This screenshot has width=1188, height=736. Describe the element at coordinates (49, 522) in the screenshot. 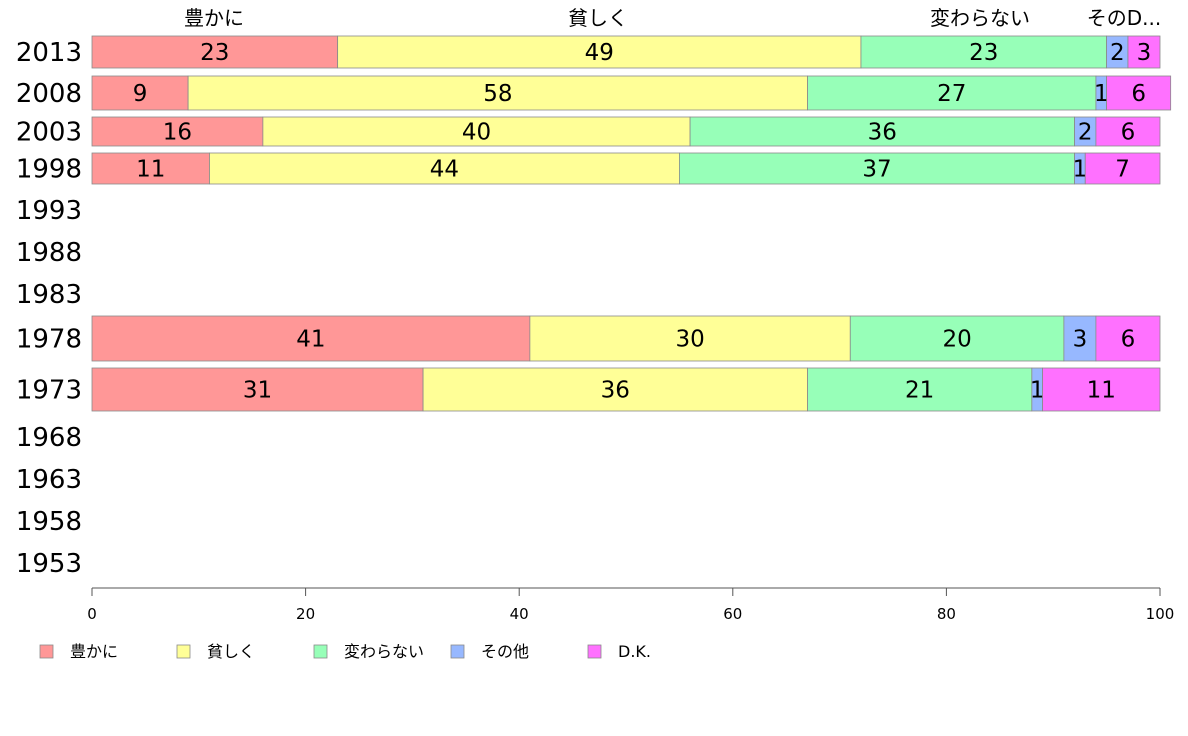

I see `y-tick-label: 1958` at that location.